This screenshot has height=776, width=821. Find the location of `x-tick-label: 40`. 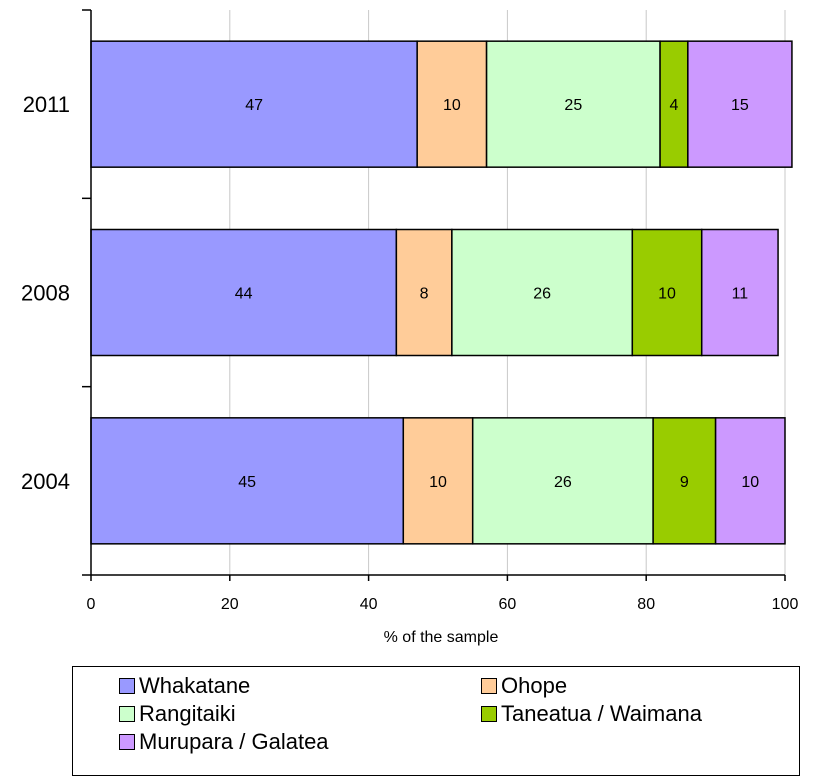

x-tick-label: 40 is located at coordinates (369, 604).